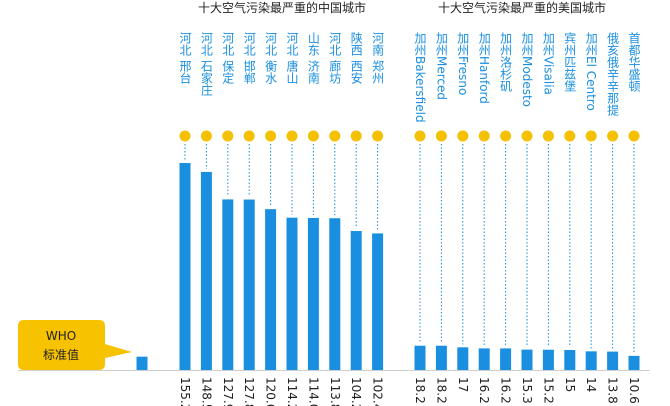 Image resolution: width=670 pixels, height=406 pixels. I want to click on who-label: WHO, so click(61, 336).